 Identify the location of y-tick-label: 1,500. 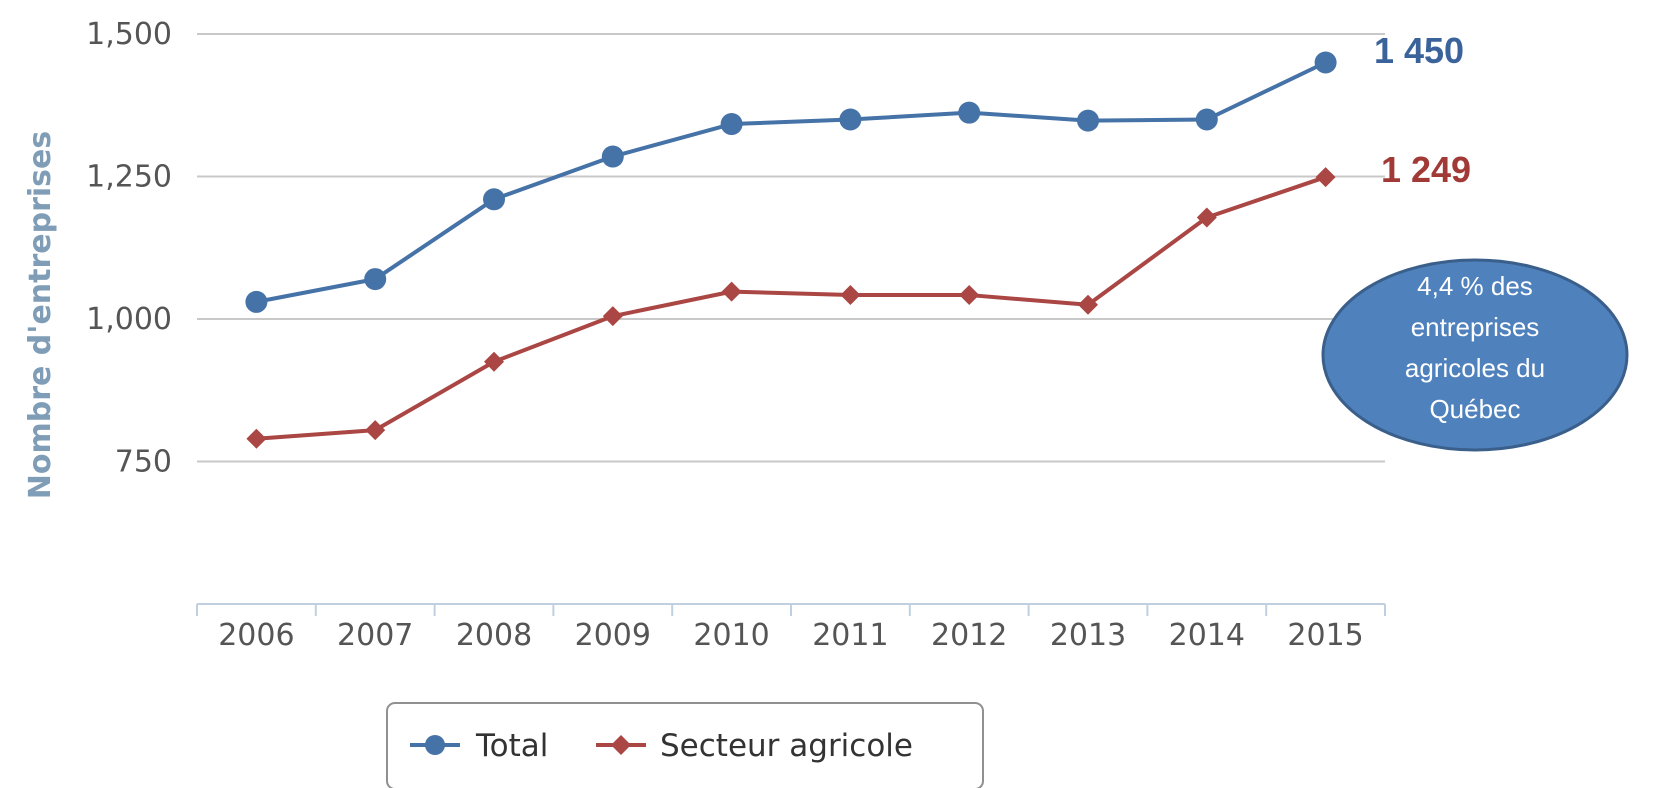
(129, 34).